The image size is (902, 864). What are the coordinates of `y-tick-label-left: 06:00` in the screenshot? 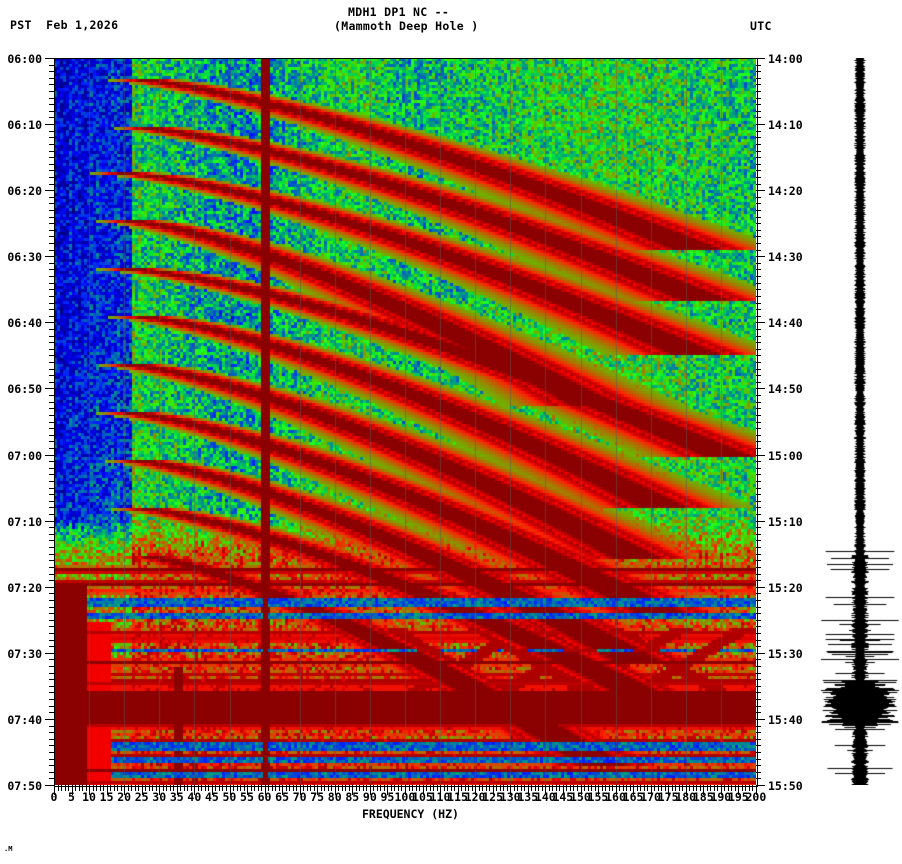 It's located at (24, 59).